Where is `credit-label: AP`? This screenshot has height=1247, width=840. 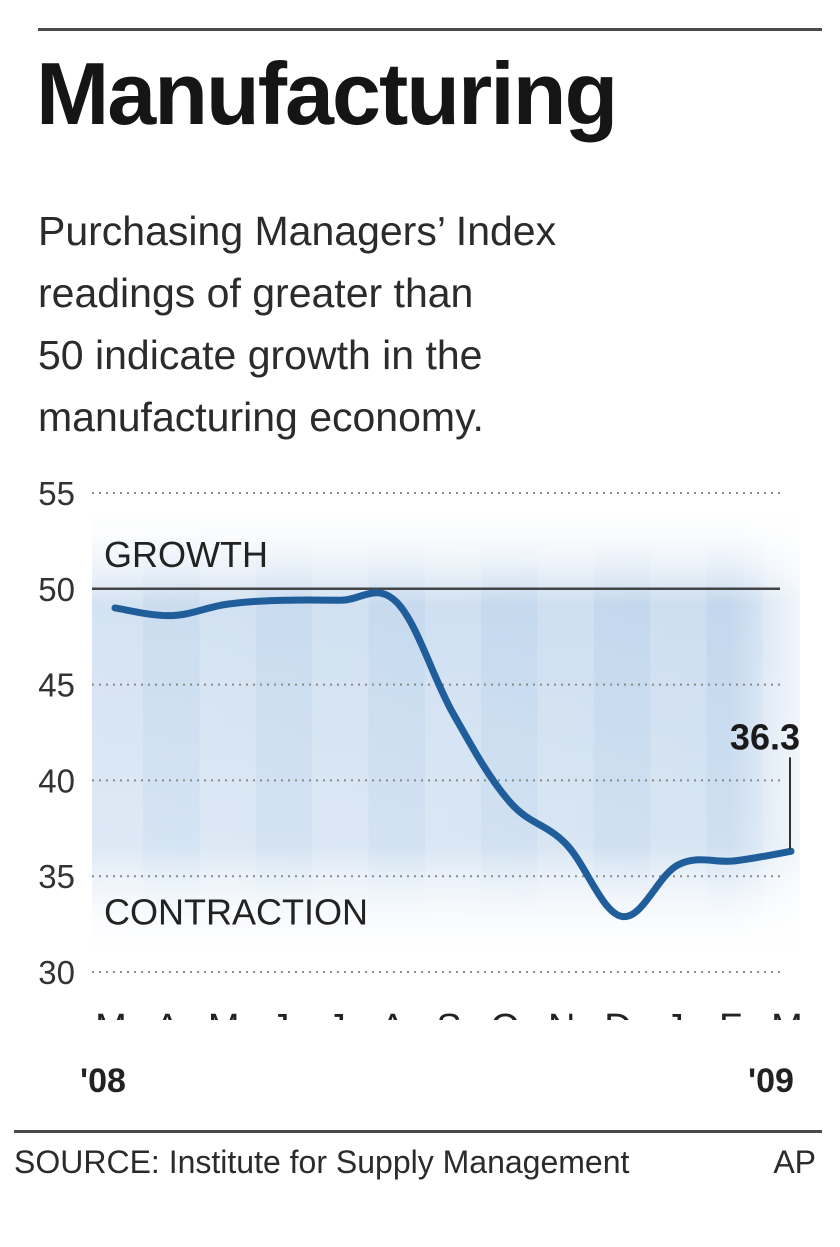
credit-label: AP is located at coordinates (794, 1162).